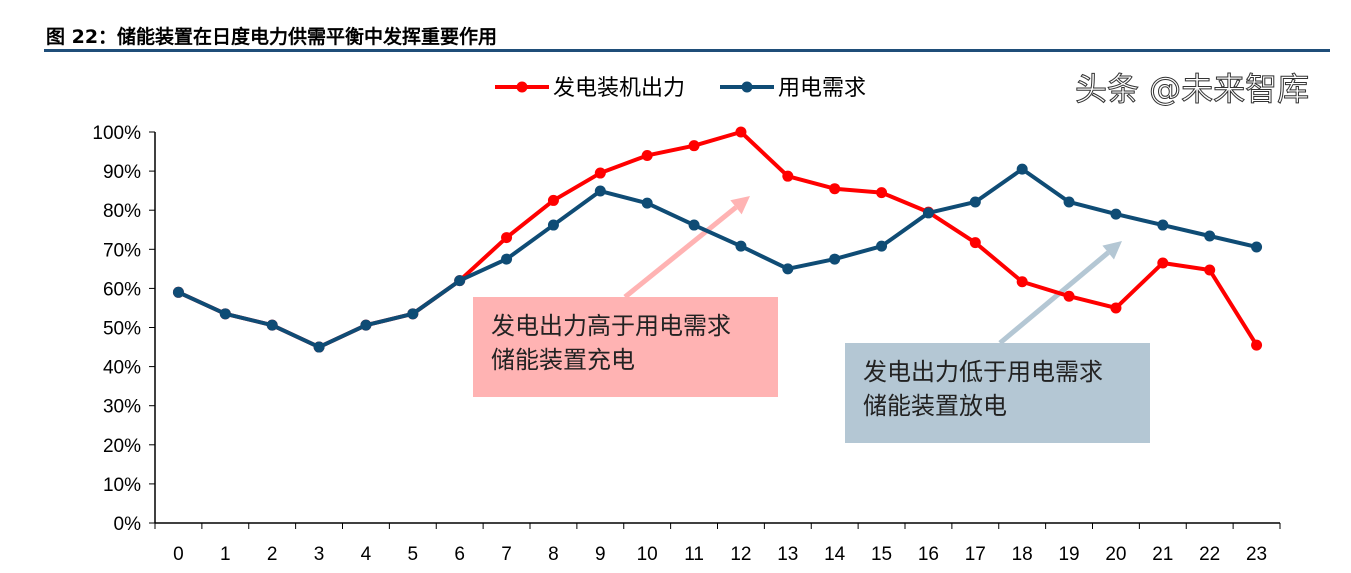 This screenshot has width=1351, height=573. What do you see at coordinates (366, 554) in the screenshot?
I see `x-tick-label: 4` at bounding box center [366, 554].